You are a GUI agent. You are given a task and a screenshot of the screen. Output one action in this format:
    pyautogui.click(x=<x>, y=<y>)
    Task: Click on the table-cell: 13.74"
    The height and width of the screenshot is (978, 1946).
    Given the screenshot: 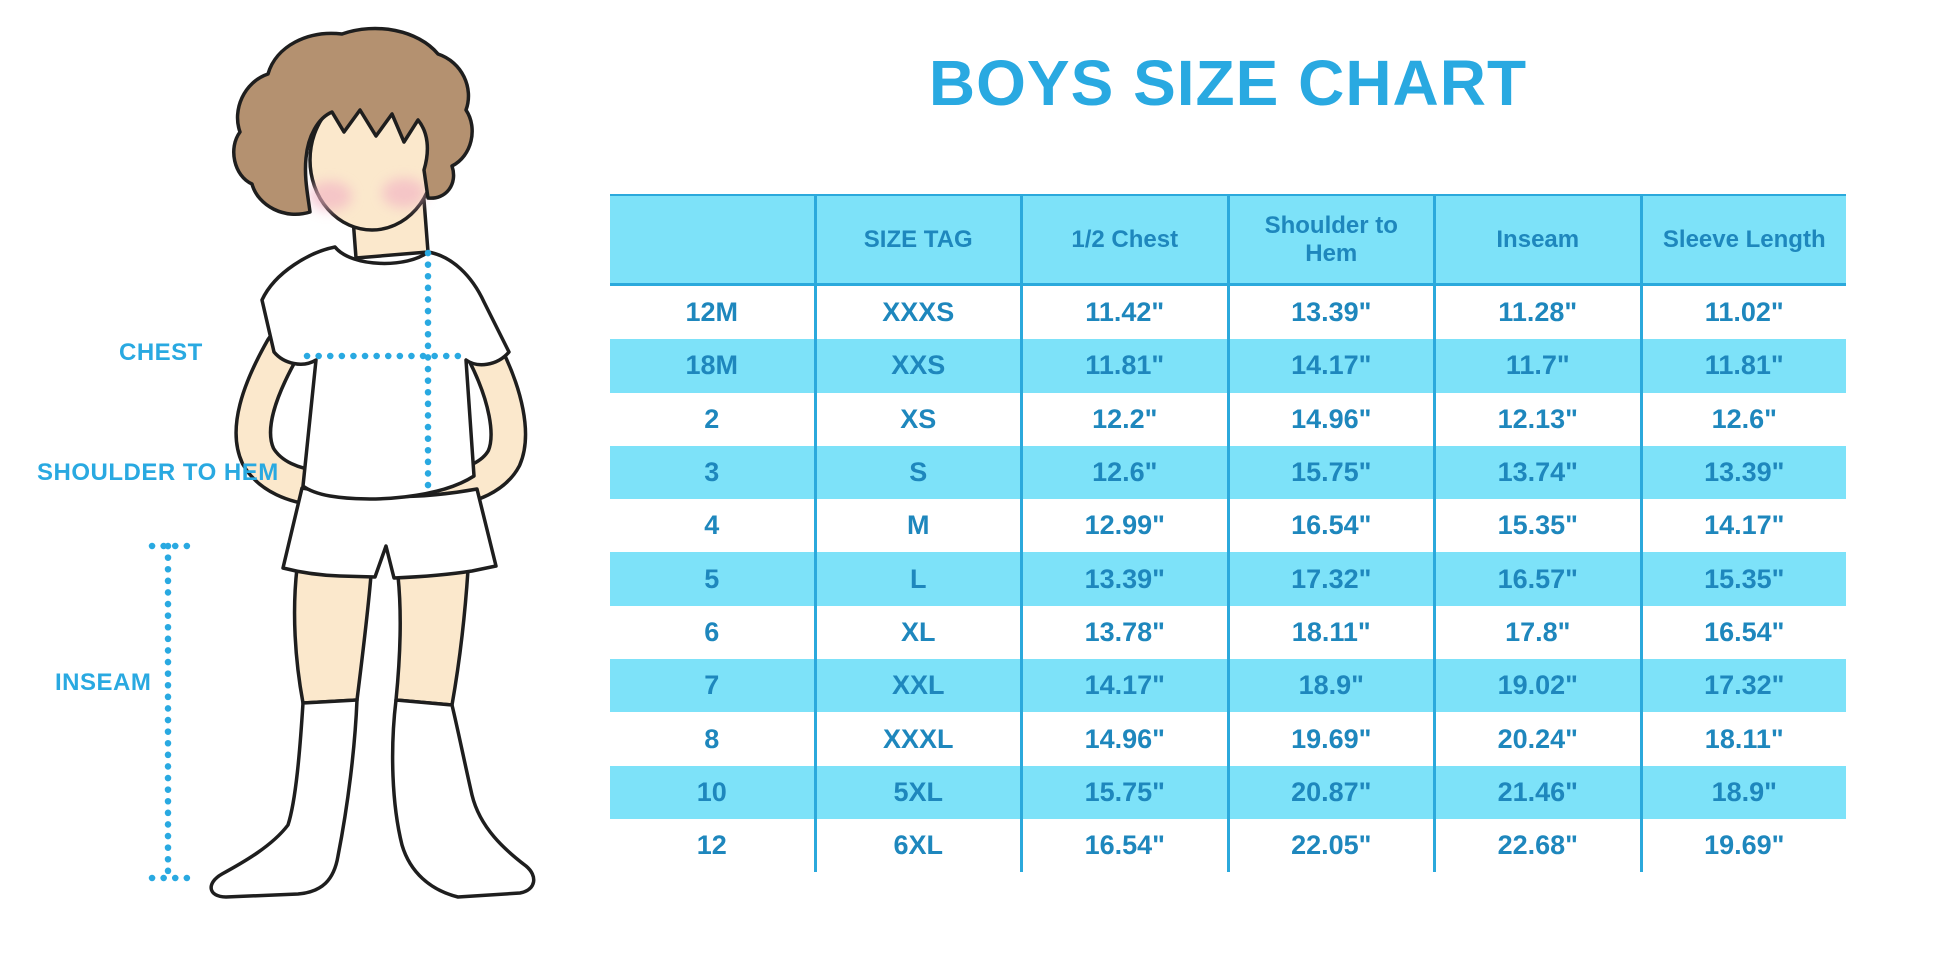 What is the action you would take?
    pyautogui.click(x=1536, y=472)
    